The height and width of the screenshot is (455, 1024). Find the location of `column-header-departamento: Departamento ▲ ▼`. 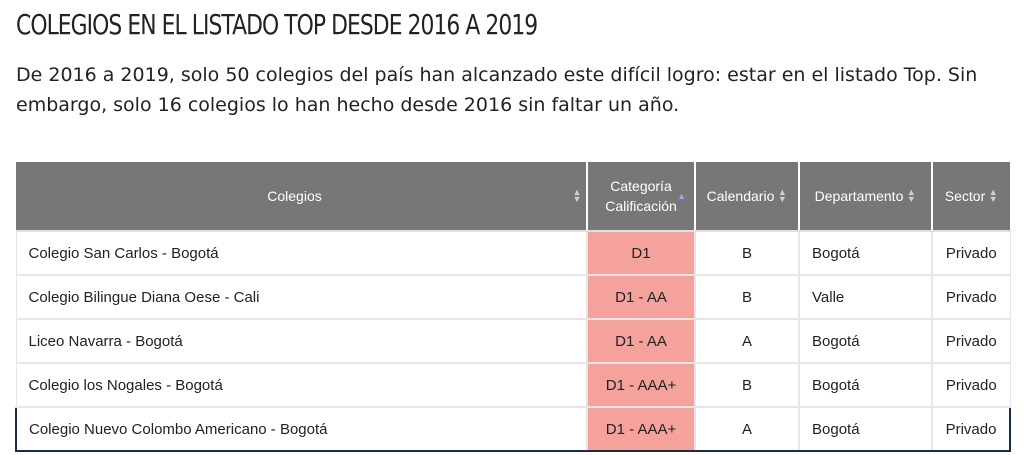

column-header-departamento: Departamento ▲ ▼ is located at coordinates (865, 197).